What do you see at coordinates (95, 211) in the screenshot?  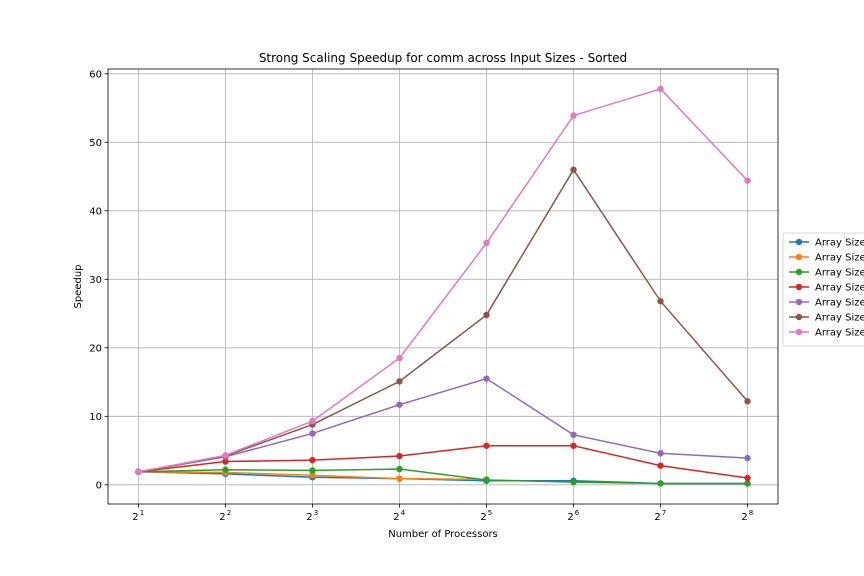 I see `y-tick-label: 40` at bounding box center [95, 211].